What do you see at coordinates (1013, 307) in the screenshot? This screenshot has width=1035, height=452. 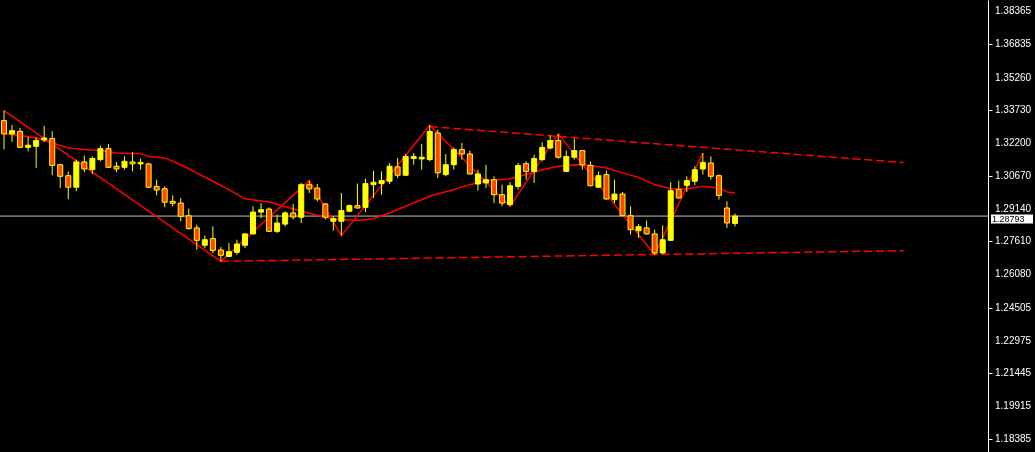 I see `y-tick-label: 1.24505` at bounding box center [1013, 307].